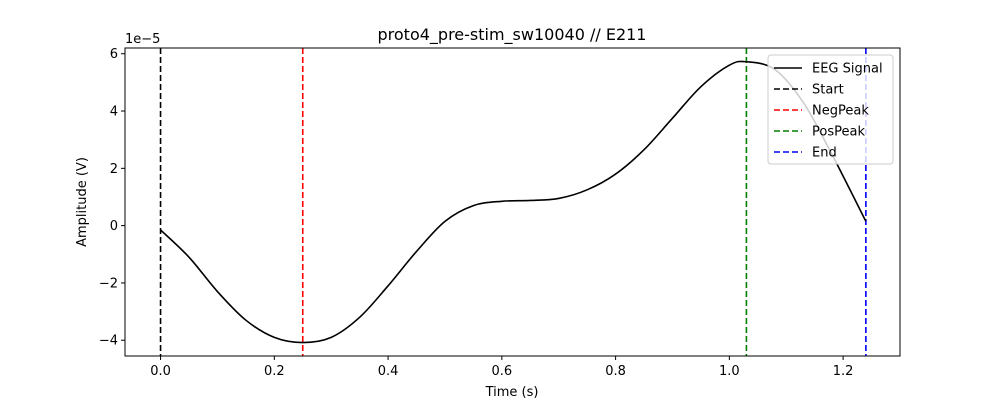 Image resolution: width=1000 pixels, height=400 pixels. I want to click on legend-label-end: End, so click(824, 153).